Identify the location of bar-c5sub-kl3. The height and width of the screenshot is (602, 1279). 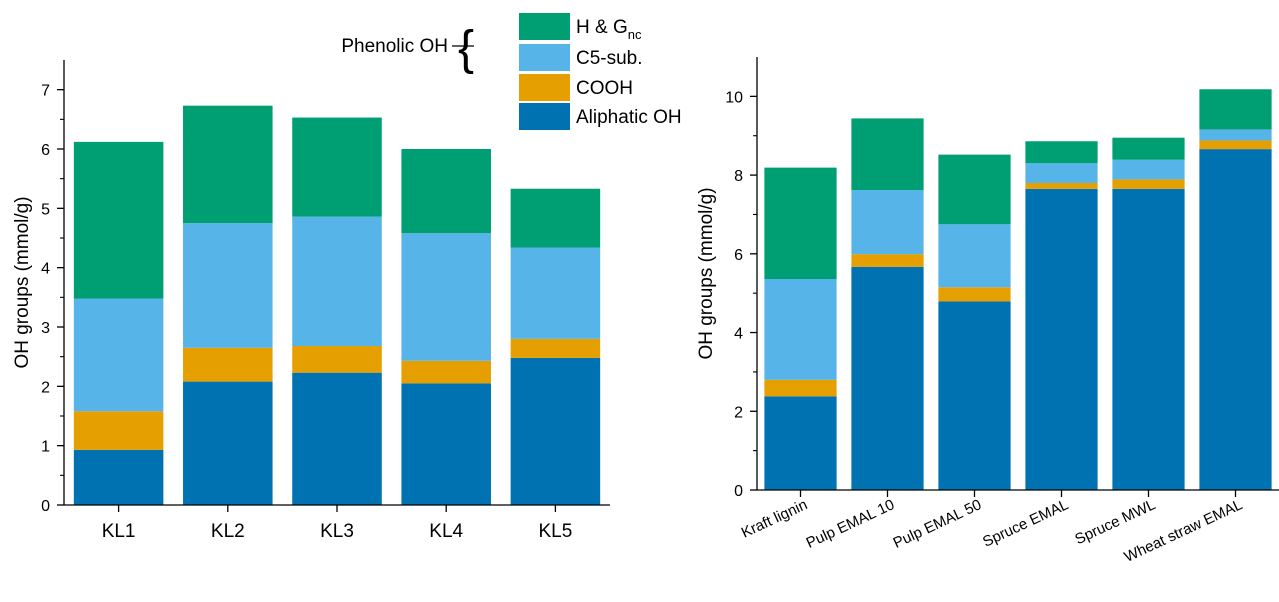
(337, 281).